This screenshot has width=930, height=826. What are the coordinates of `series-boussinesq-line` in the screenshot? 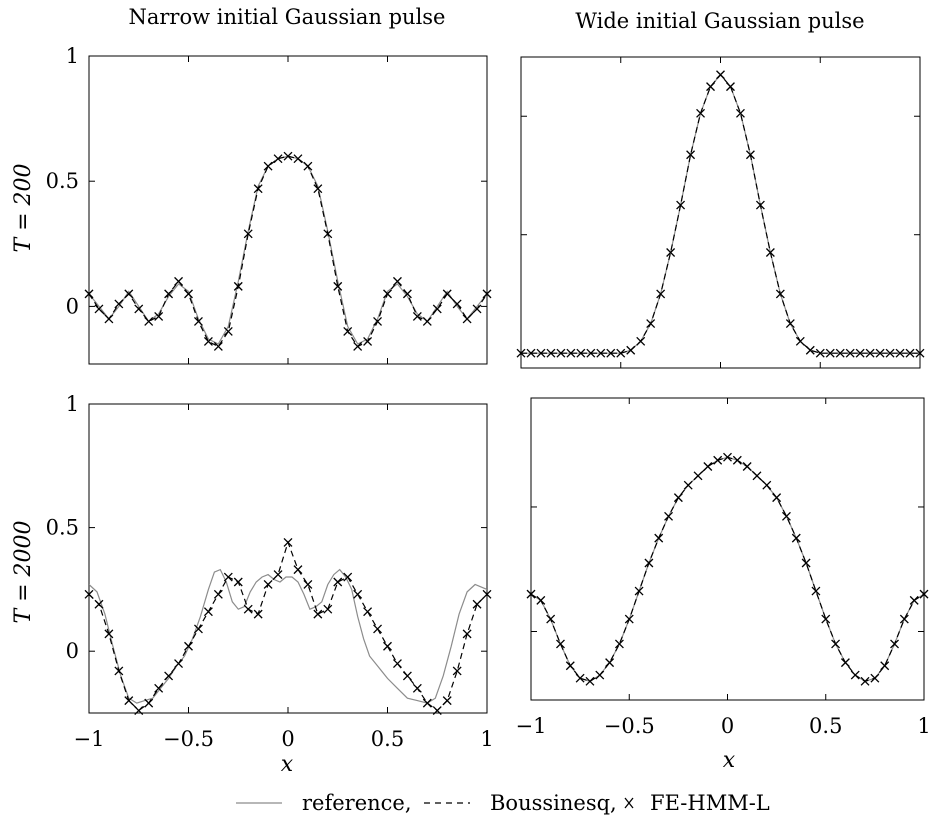 It's located at (288, 626).